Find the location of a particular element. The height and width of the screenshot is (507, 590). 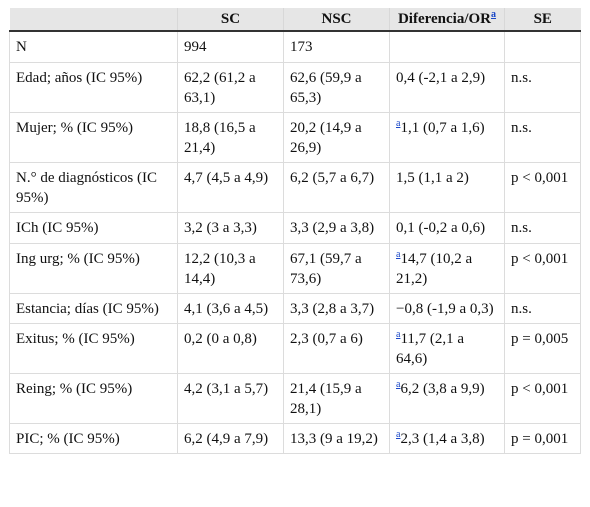

cell-nsc: 2,3 (0,7 a 6) is located at coordinates (336, 348).